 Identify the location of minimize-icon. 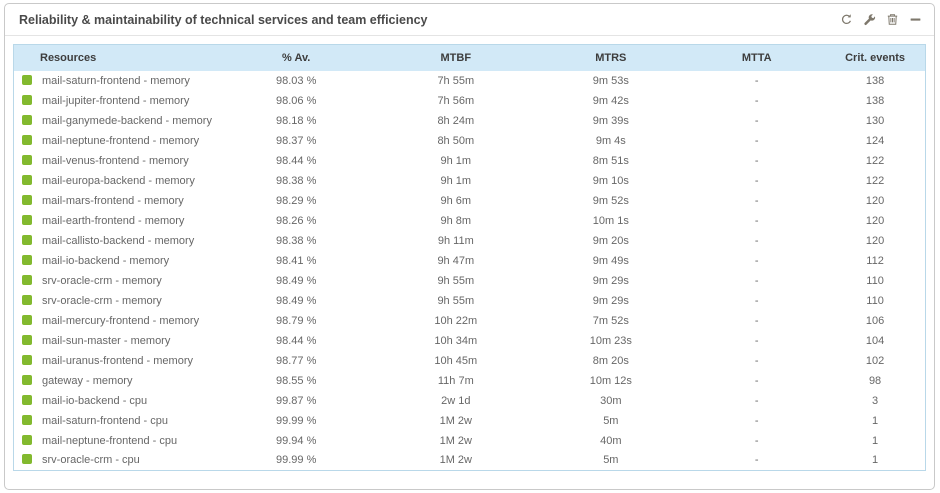
(915, 20).